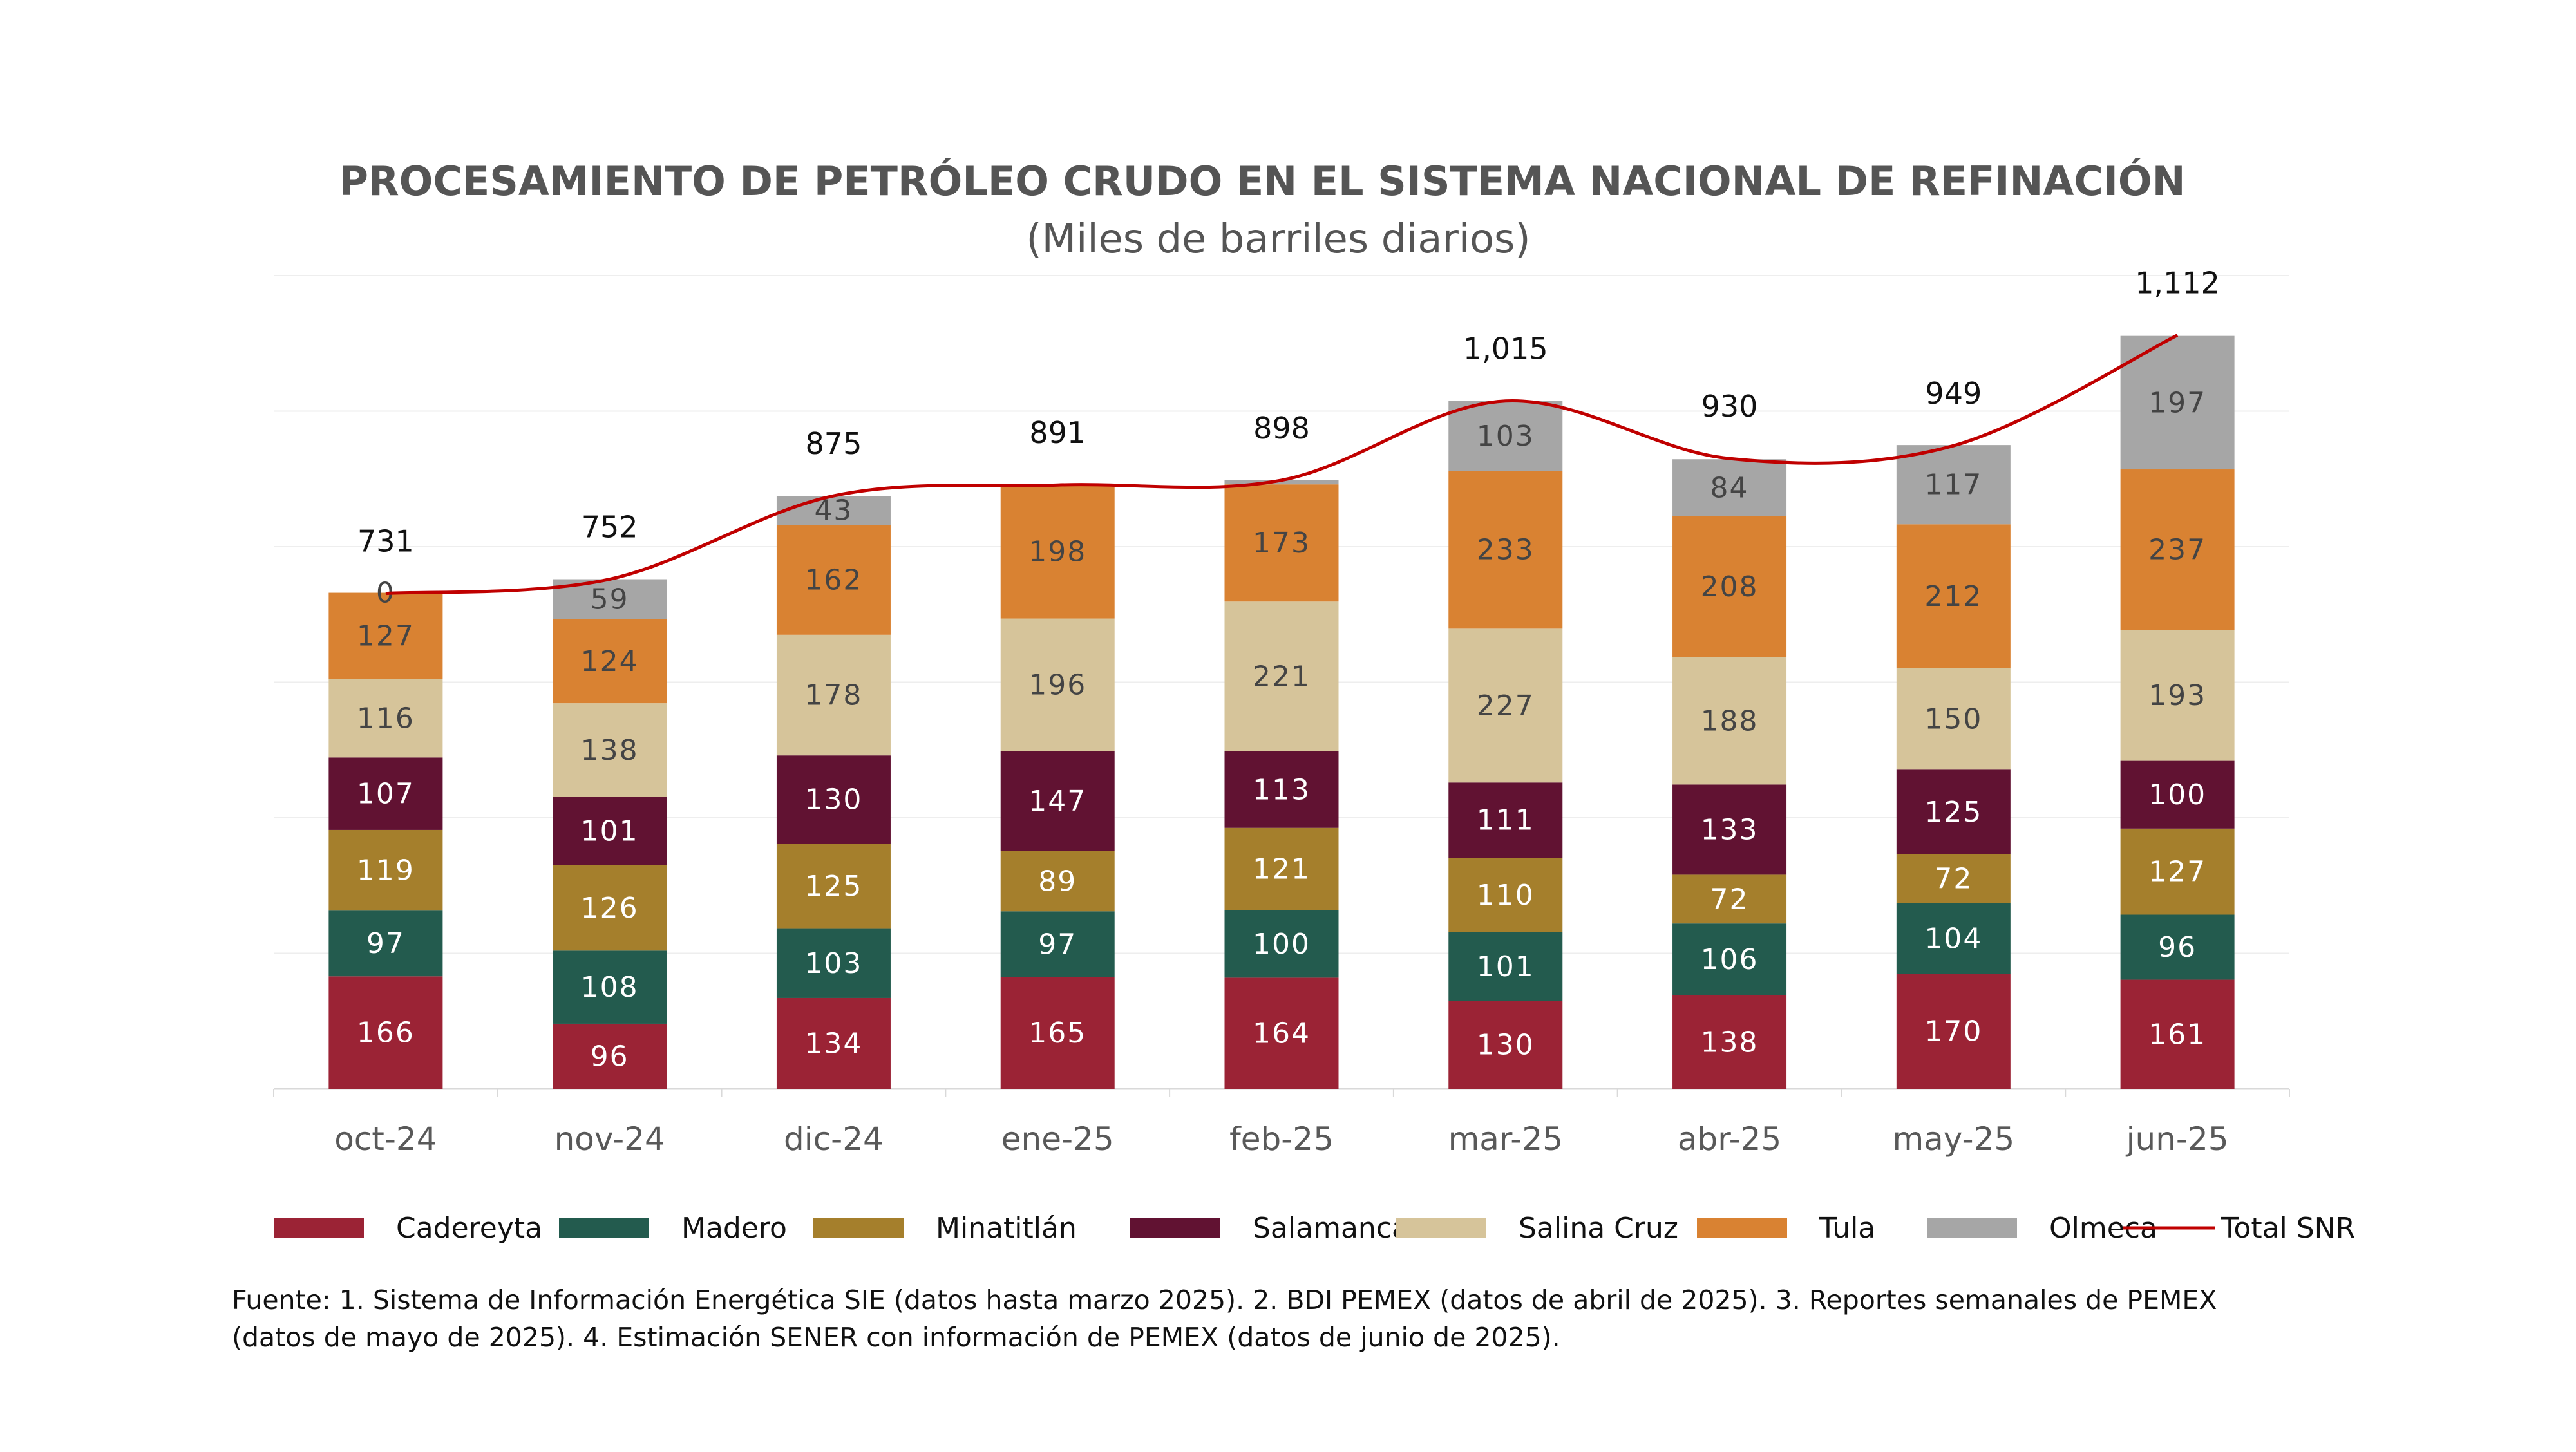 This screenshot has width=2576, height=1452. I want to click on data-label: 59, so click(610, 599).